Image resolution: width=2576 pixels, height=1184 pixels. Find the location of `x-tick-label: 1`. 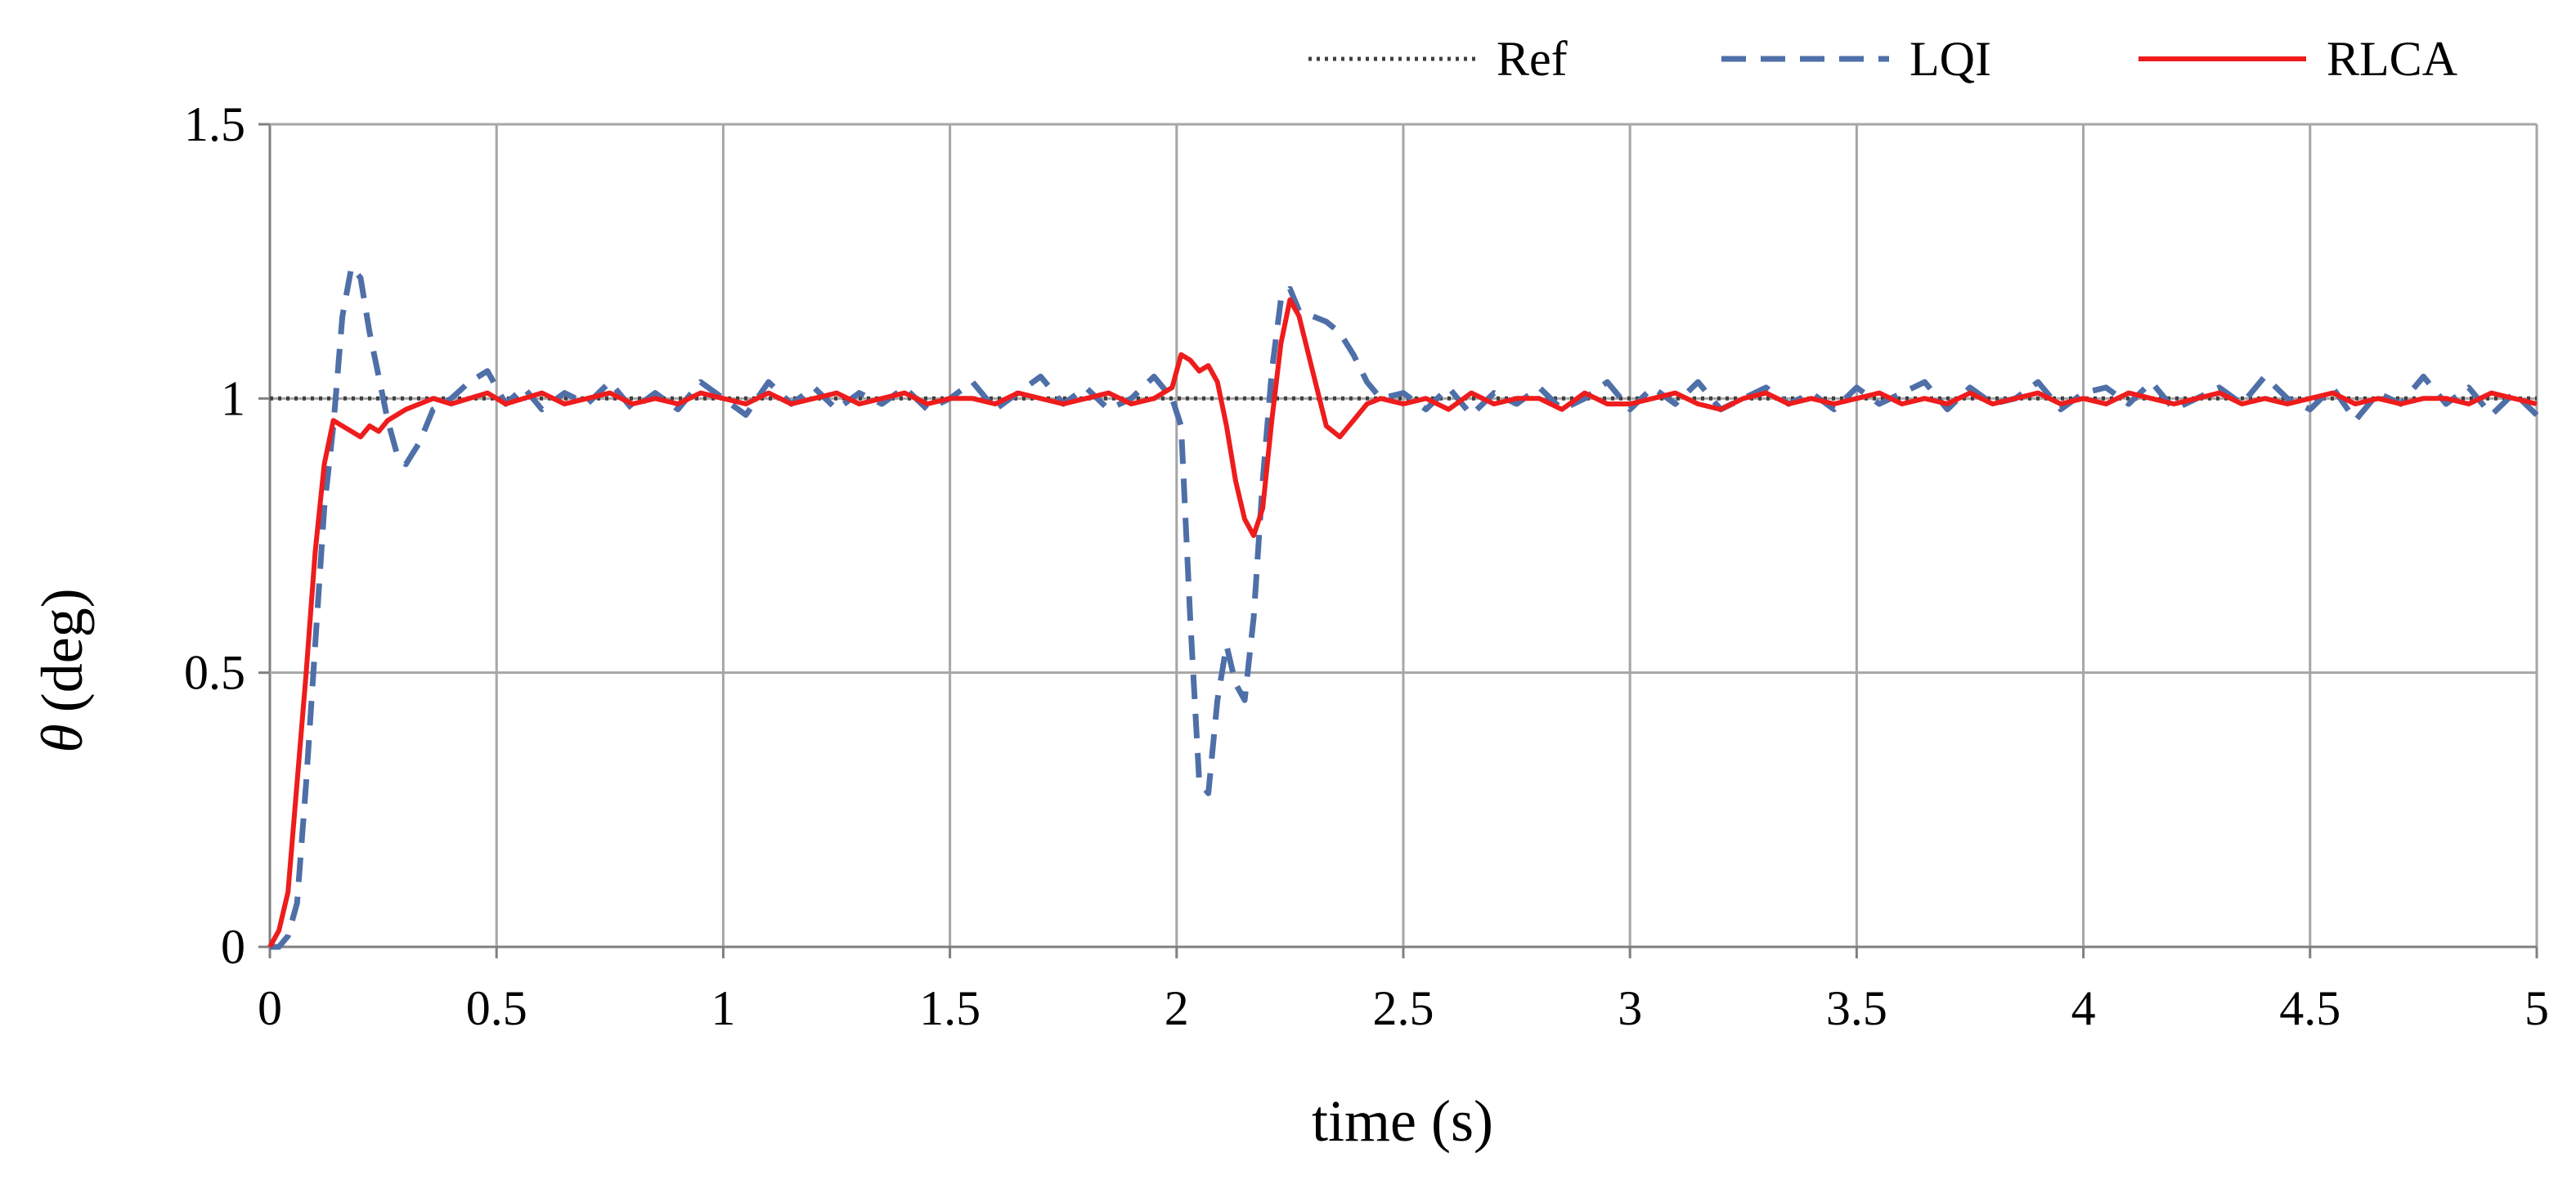

x-tick-label: 1 is located at coordinates (723, 1008).